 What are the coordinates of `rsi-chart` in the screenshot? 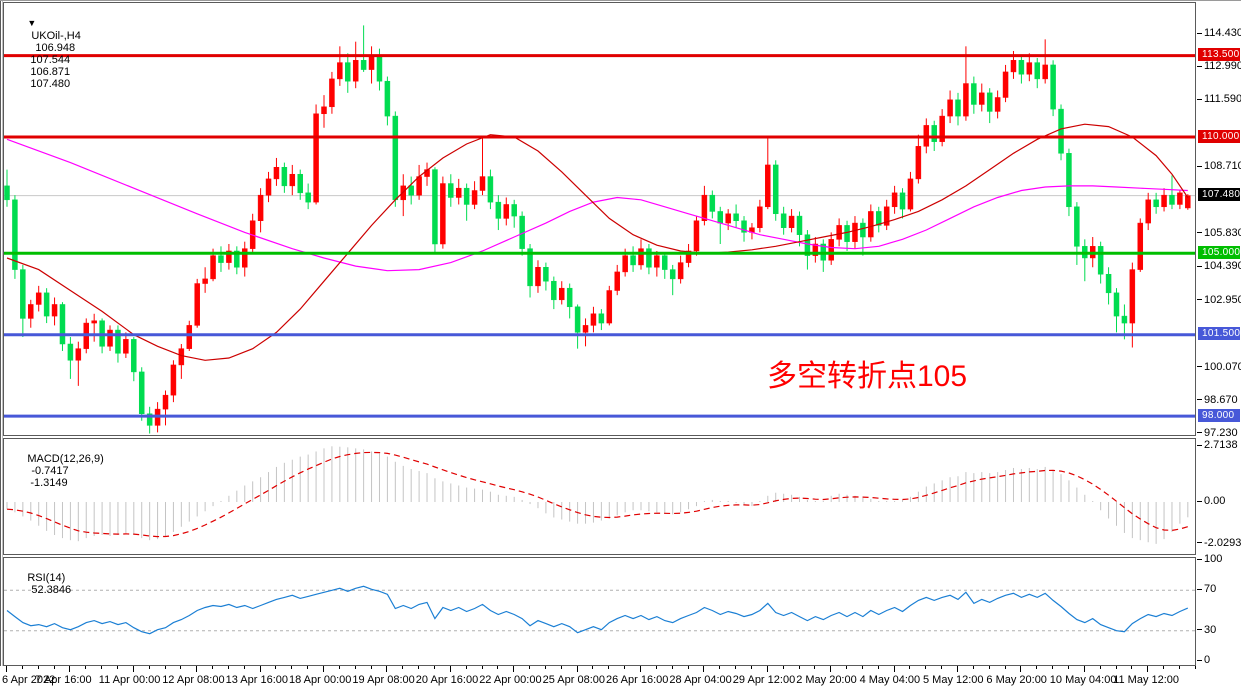 It's located at (599, 611).